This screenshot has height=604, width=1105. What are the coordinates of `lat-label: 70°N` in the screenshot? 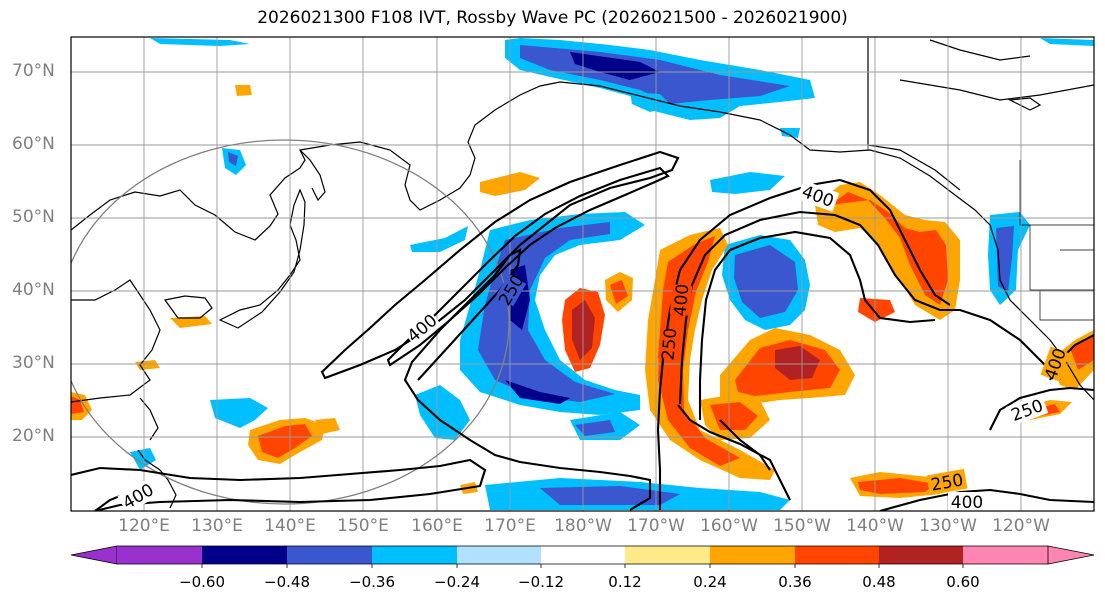 It's located at (33, 71).